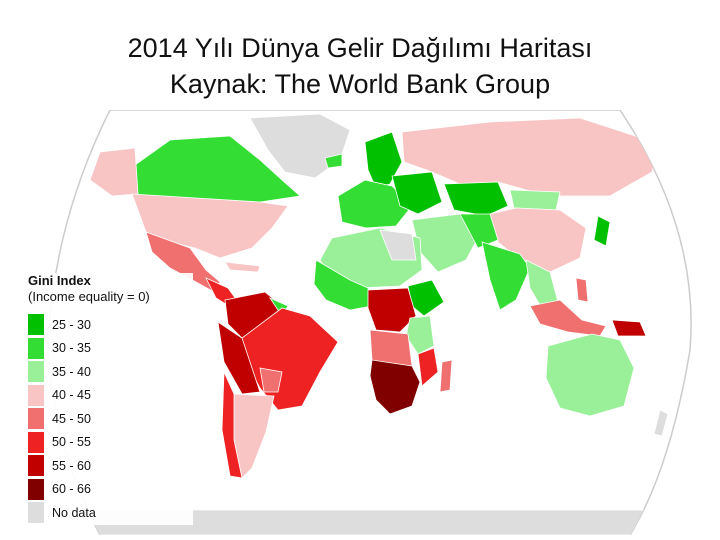  I want to click on region-iran, so click(479, 231).